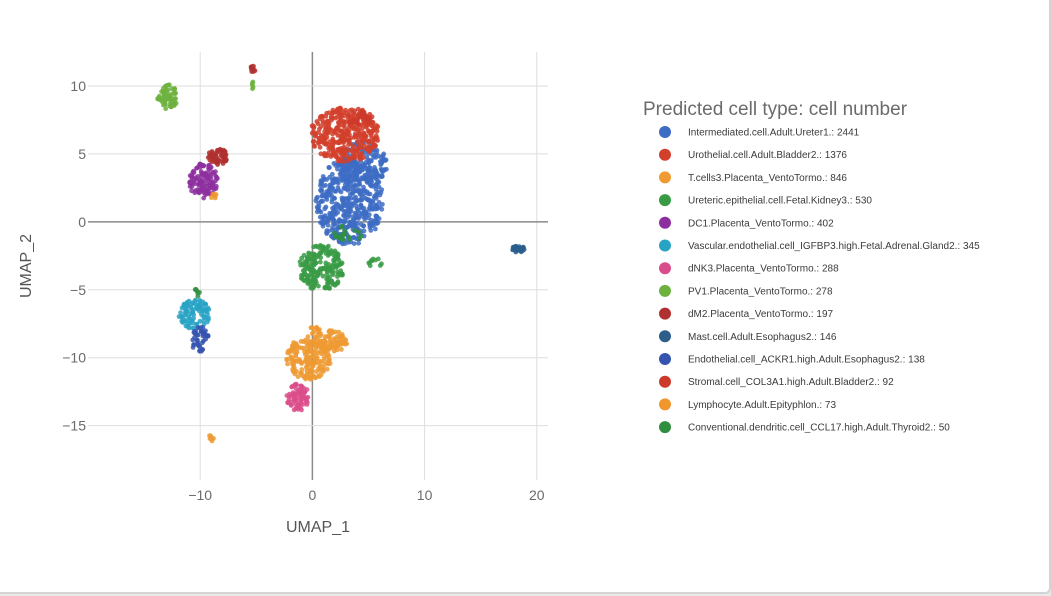  I want to click on legend-item: dNK3.Placenta_VentoTormo.: 288, so click(749, 268).